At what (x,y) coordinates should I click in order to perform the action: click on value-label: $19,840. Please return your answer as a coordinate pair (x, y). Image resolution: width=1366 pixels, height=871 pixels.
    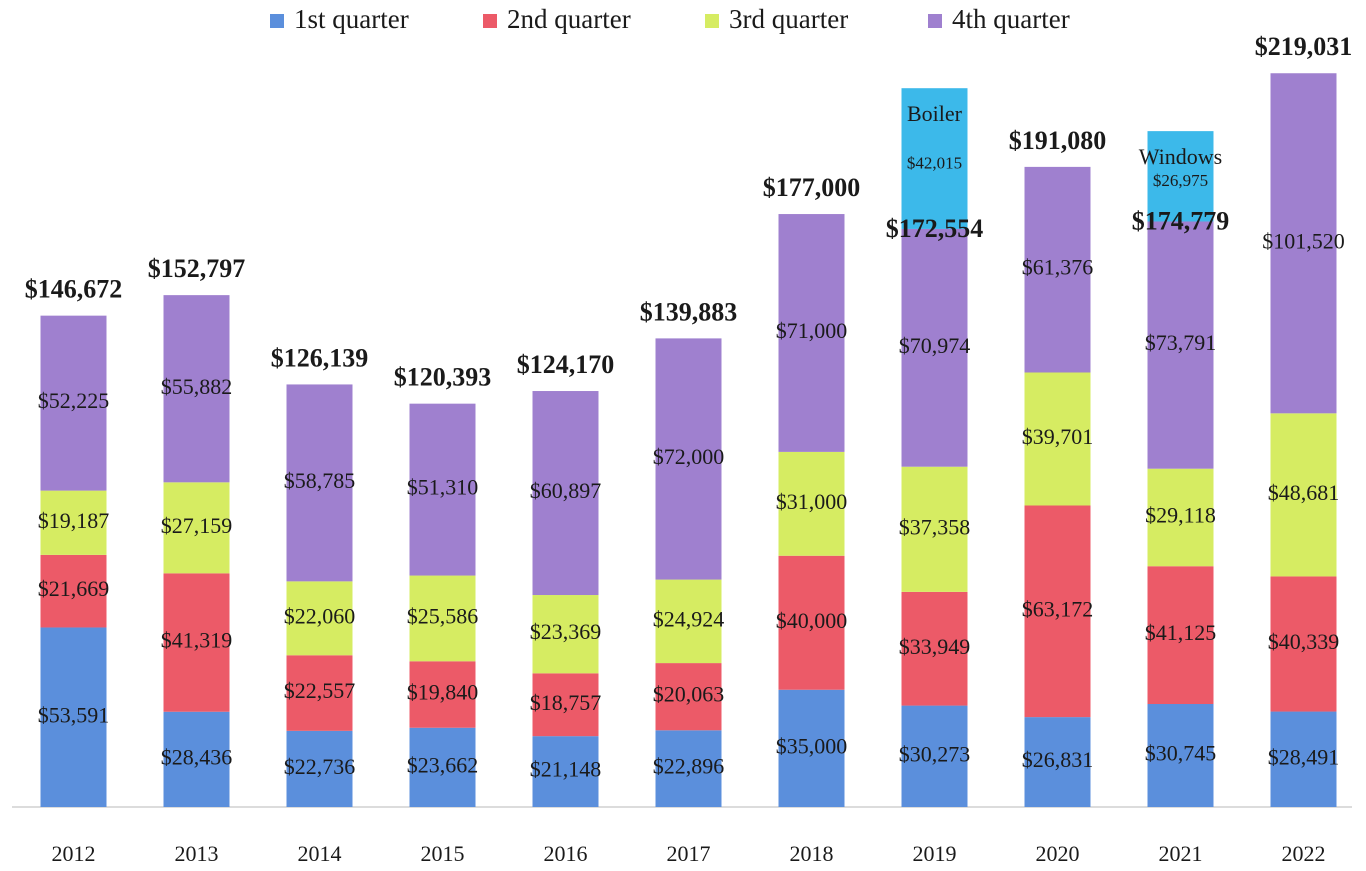
    Looking at the image, I should click on (443, 692).